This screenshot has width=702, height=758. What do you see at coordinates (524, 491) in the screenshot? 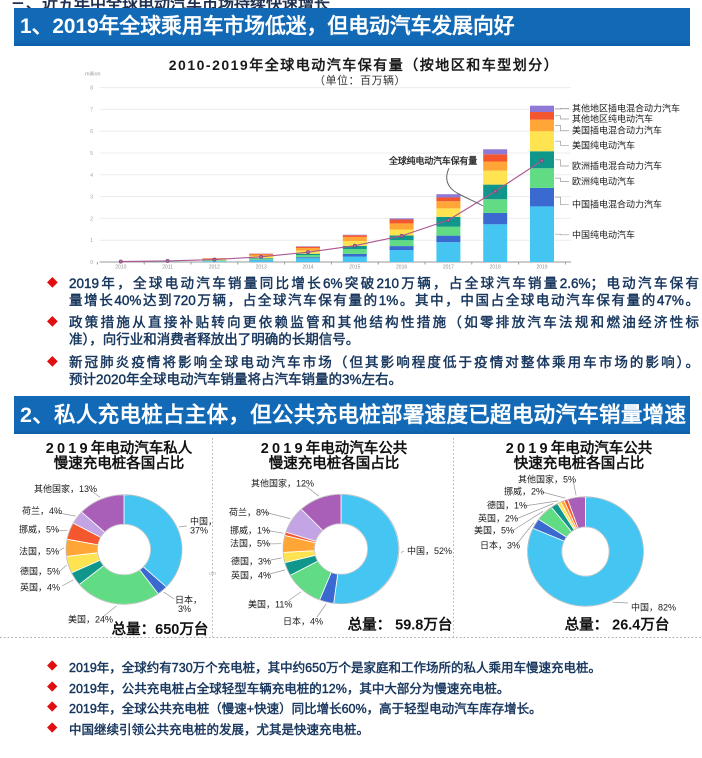
I see `svg-text: 挪威，2%` at bounding box center [524, 491].